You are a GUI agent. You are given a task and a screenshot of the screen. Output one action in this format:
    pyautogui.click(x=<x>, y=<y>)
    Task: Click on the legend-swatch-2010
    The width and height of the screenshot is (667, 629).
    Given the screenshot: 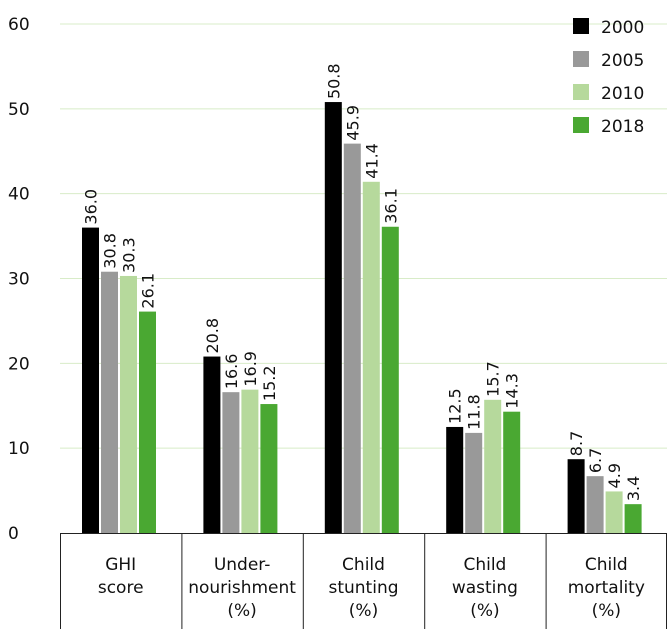 What is the action you would take?
    pyautogui.click(x=581, y=92)
    